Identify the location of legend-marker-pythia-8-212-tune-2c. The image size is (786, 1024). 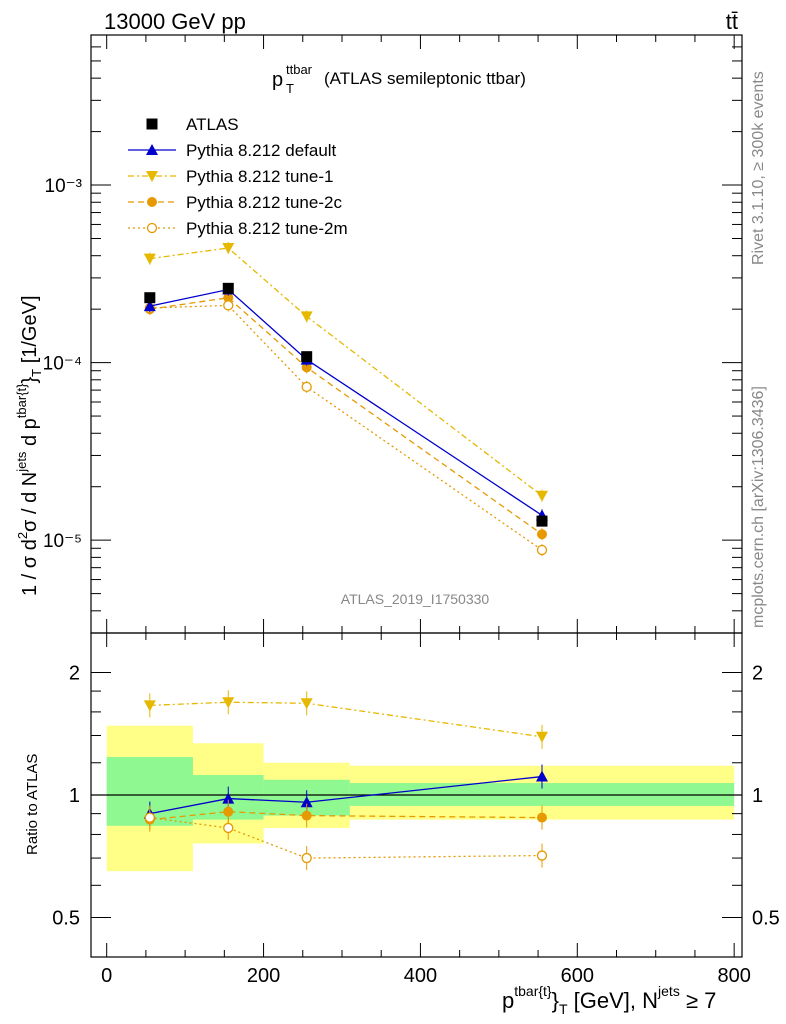
(152, 202).